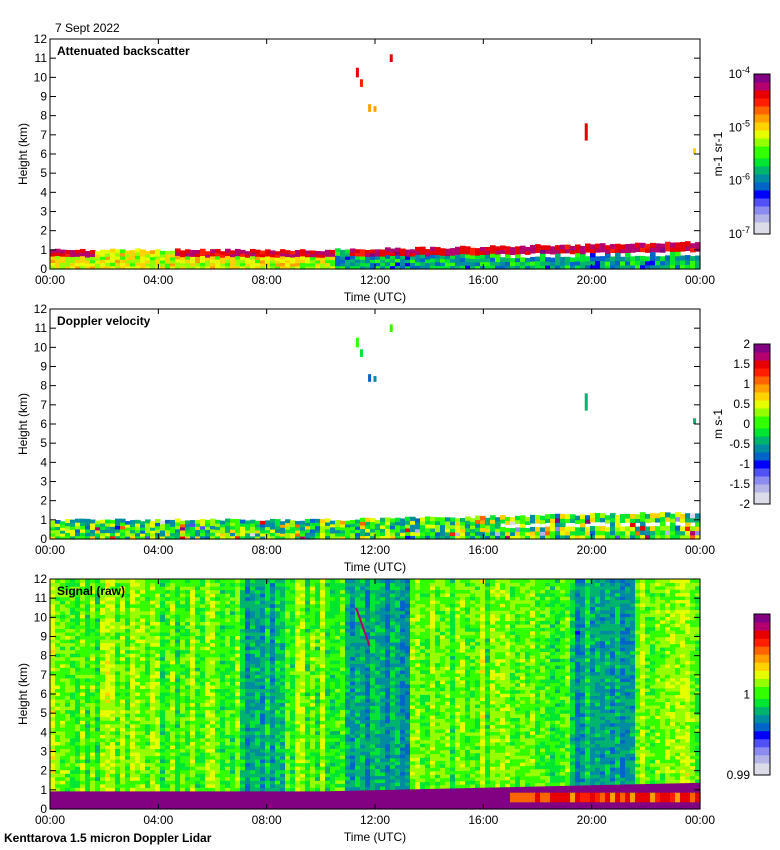 Image resolution: width=780 pixels, height=850 pixels. Describe the element at coordinates (43, 97) in the screenshot. I see `y-tick-label: 9` at that location.